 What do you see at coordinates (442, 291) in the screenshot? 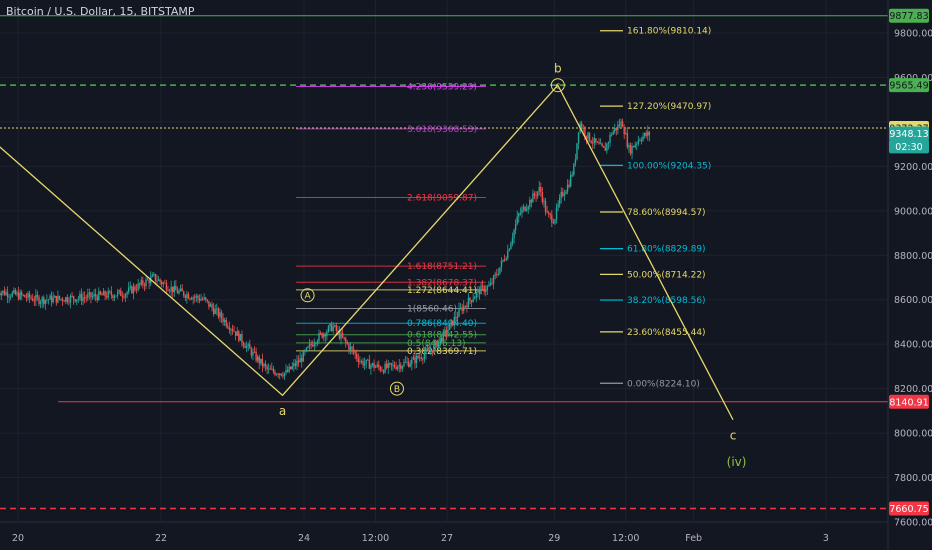
I see `fib-extension-label: 1.272(8644.41)` at bounding box center [442, 291].